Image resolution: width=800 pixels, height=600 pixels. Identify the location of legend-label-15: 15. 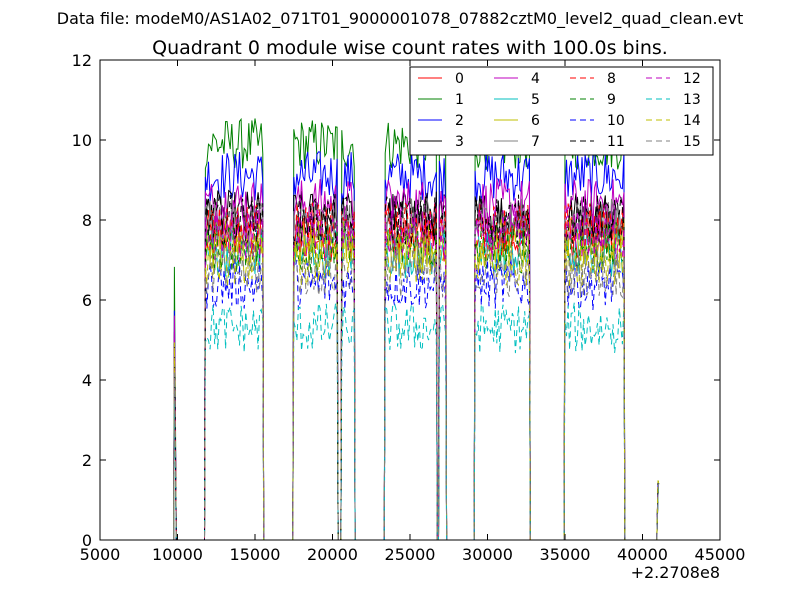
(692, 142).